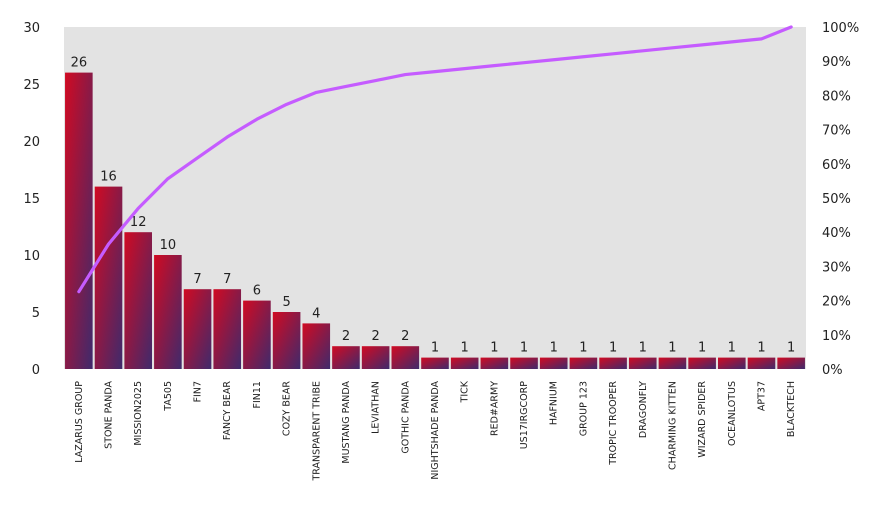 This screenshot has height=517, width=870. What do you see at coordinates (672, 425) in the screenshot?
I see `category-label: CHARMING KITTEN` at bounding box center [672, 425].